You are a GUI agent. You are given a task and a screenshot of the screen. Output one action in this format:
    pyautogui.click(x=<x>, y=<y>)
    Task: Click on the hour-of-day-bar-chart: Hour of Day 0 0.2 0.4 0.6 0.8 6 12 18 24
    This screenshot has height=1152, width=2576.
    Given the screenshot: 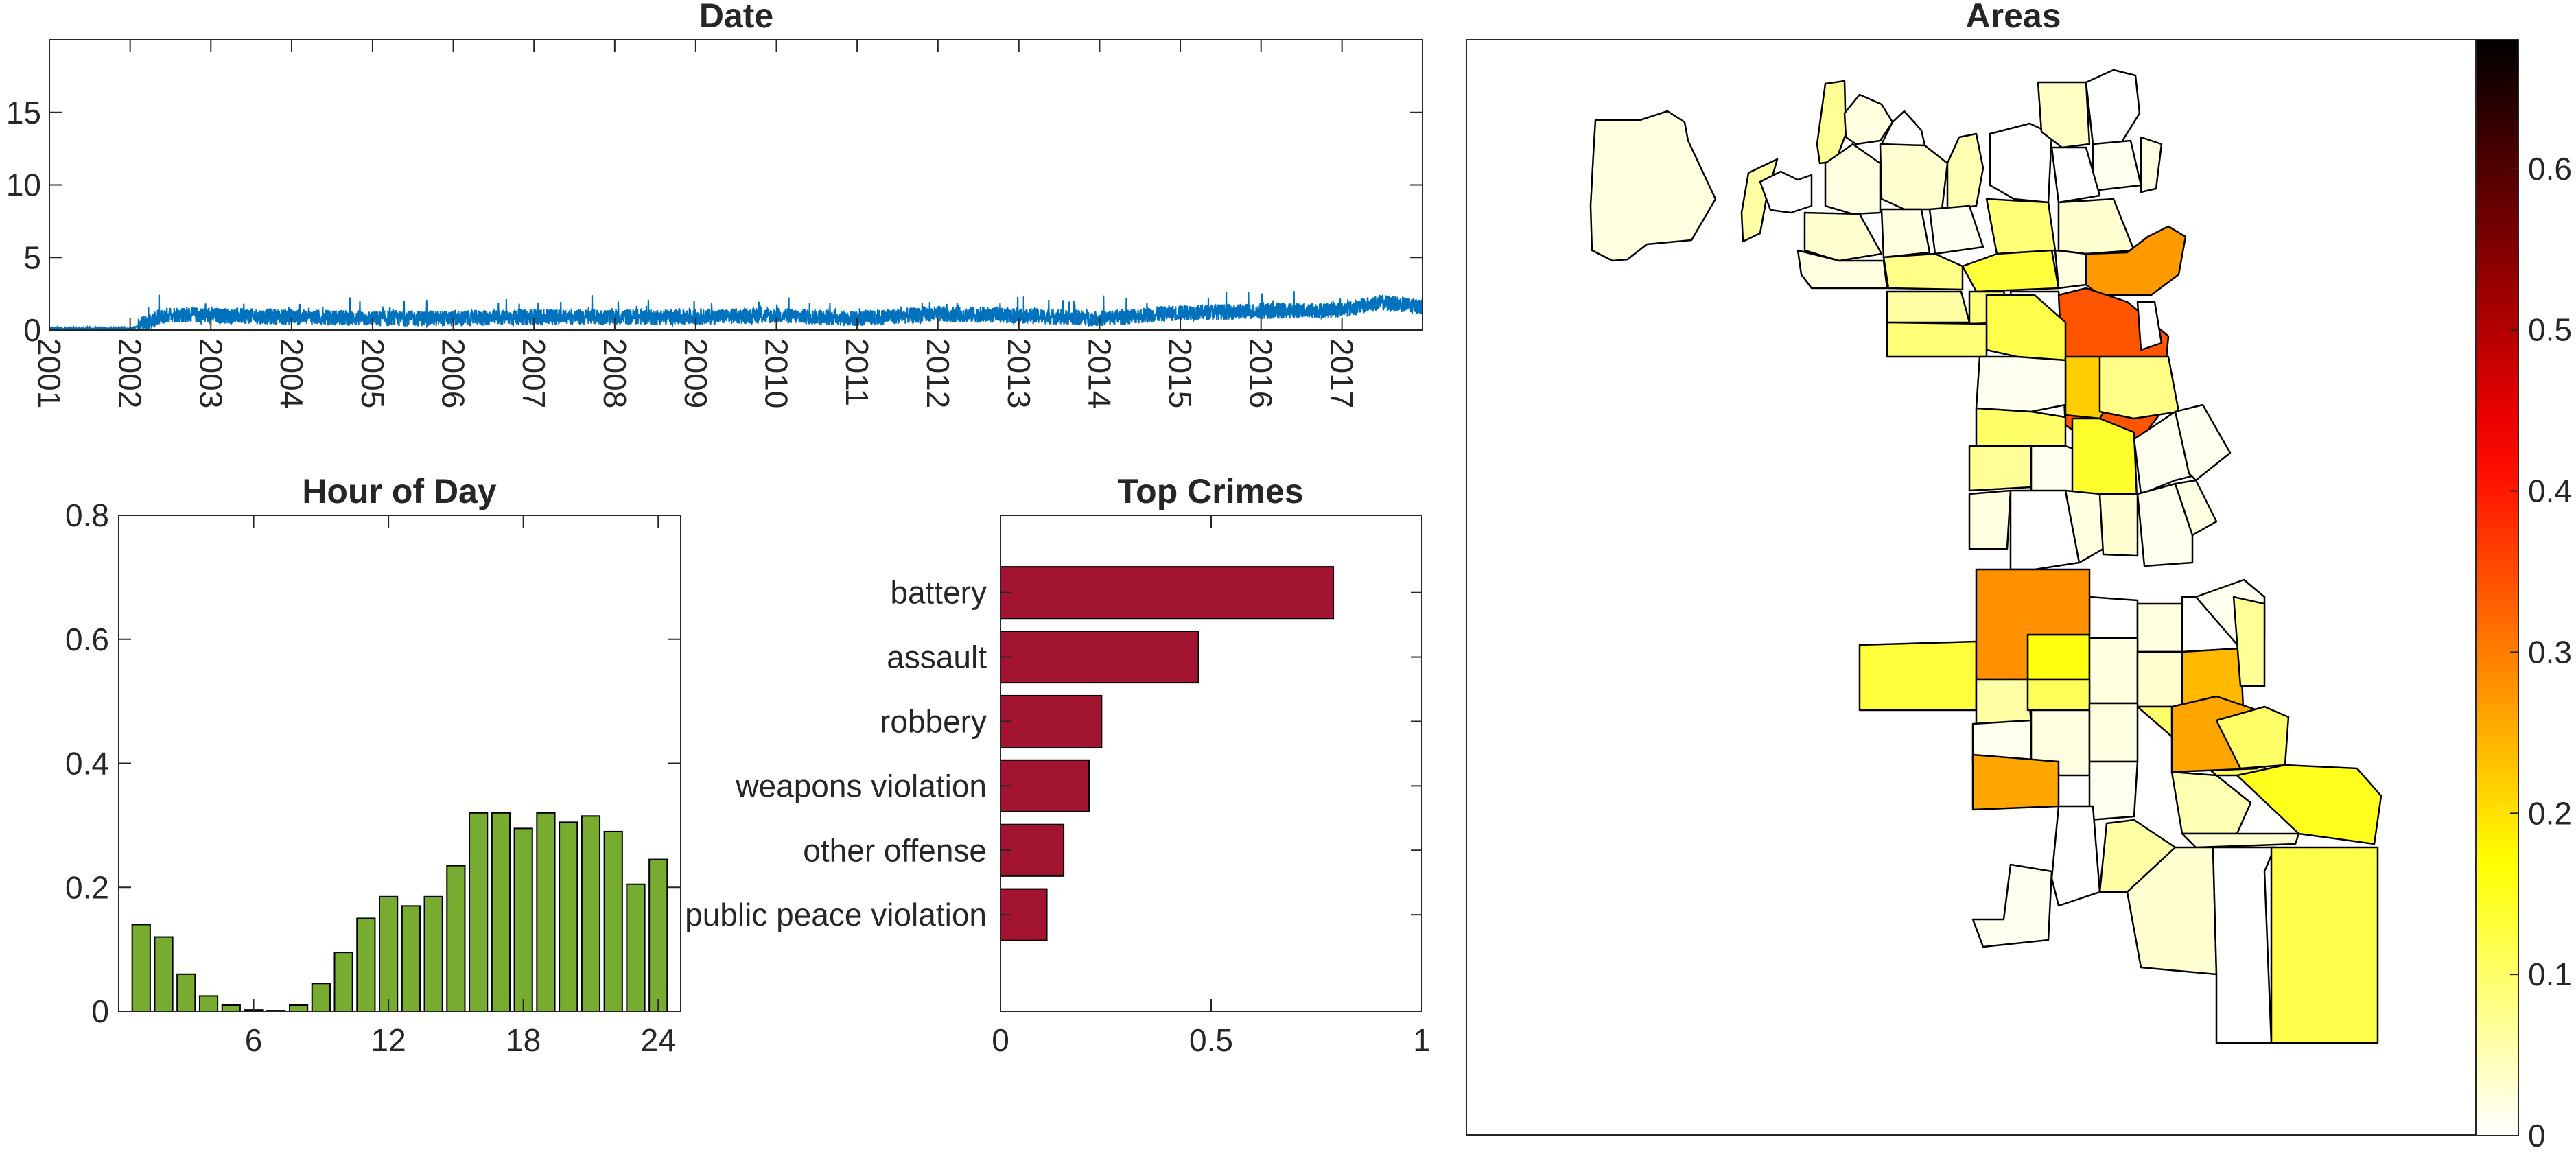 What is the action you would take?
    pyautogui.click(x=373, y=765)
    